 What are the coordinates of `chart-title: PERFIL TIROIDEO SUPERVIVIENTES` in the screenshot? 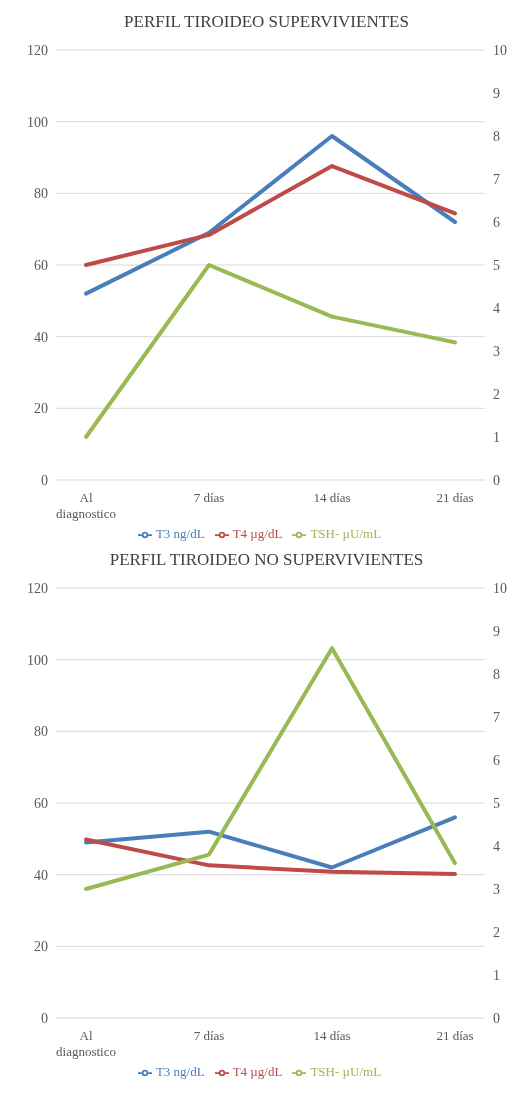 It's located at (266, 22).